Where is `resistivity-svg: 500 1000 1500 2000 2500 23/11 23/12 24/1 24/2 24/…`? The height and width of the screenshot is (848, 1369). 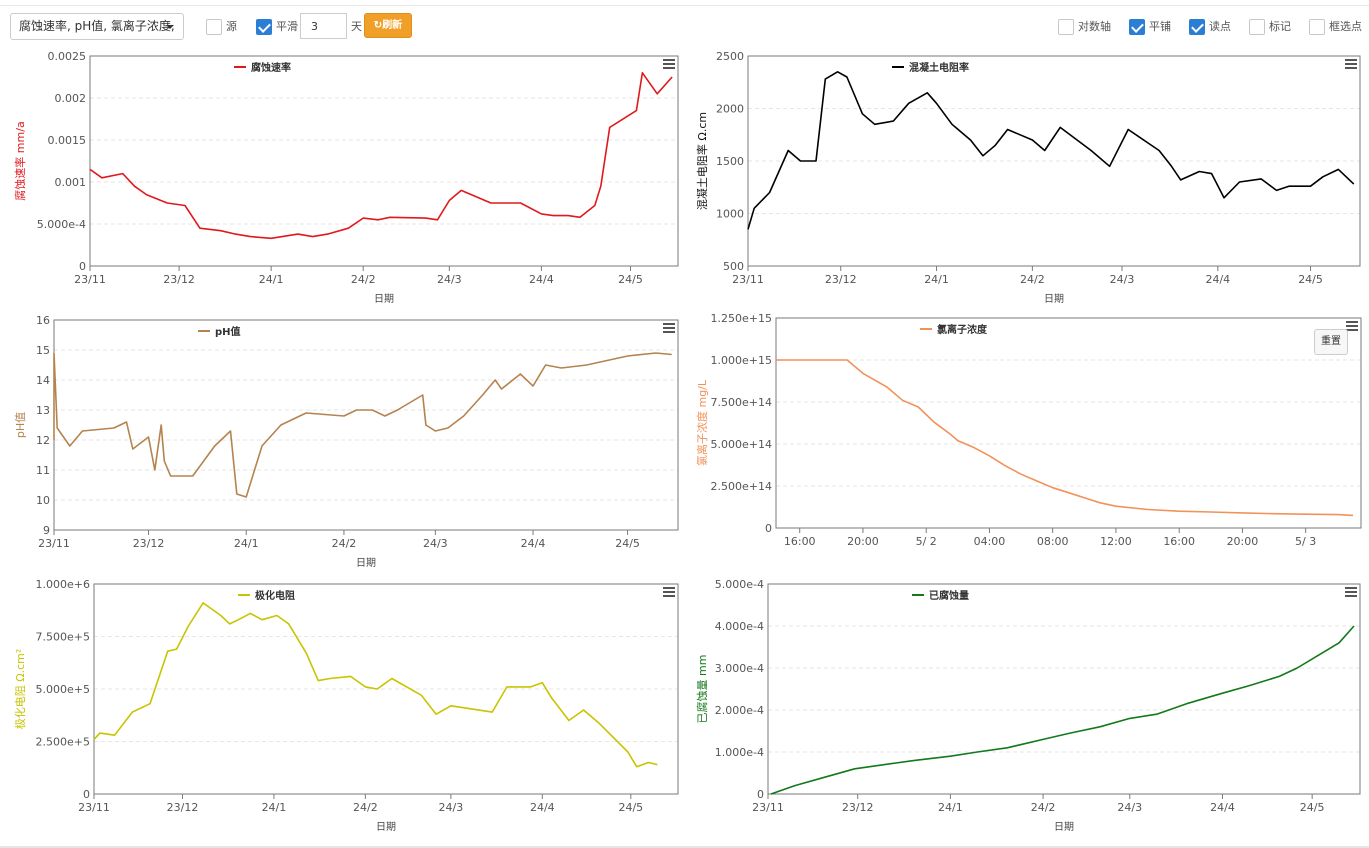
resistivity-svg: 500 1000 1500 2000 2500 23/11 23/12 24/1 24/2 24/… is located at coordinates (1028, 177).